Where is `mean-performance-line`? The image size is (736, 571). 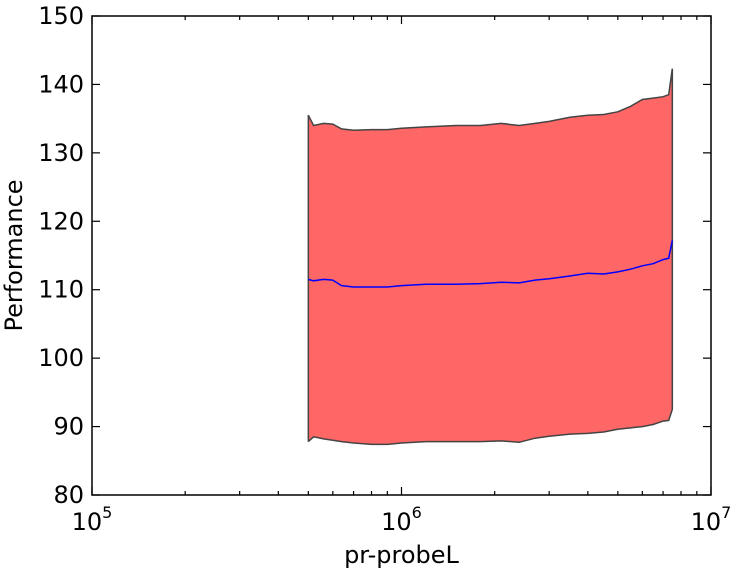
mean-performance-line is located at coordinates (491, 264).